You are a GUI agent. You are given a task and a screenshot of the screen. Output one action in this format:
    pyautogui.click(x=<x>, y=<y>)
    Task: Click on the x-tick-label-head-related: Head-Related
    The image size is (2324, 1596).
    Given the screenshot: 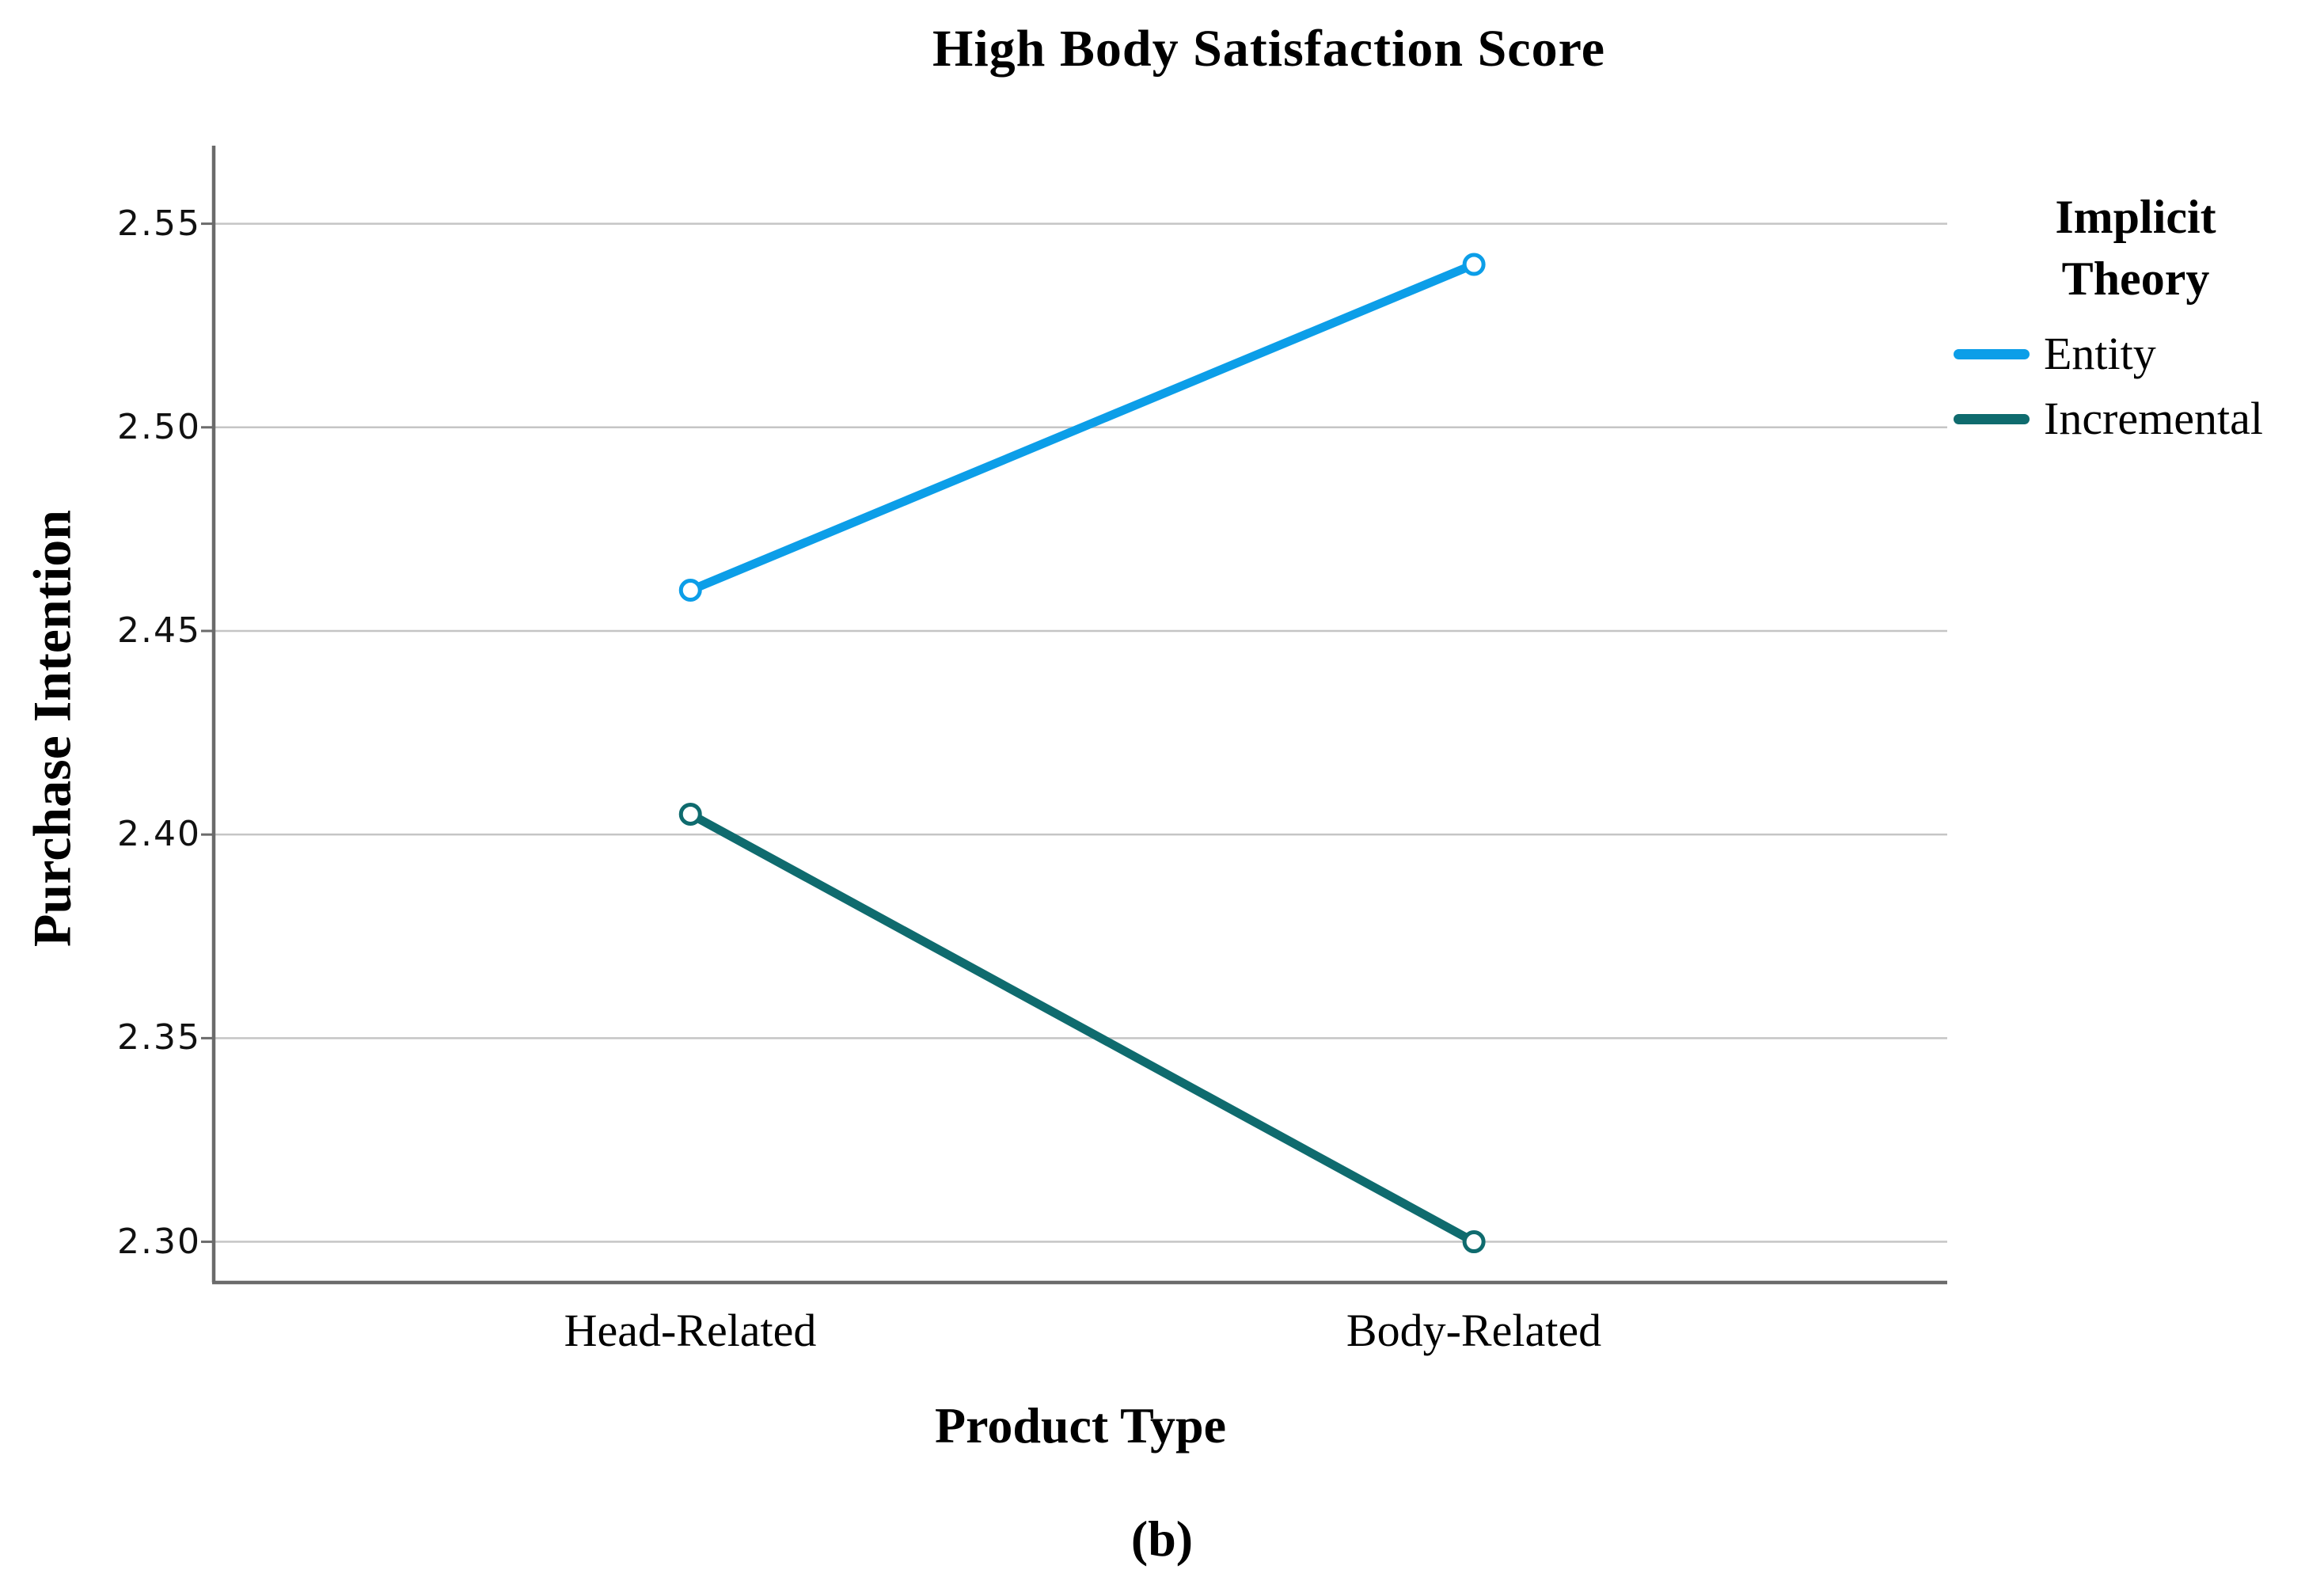 What is the action you would take?
    pyautogui.click(x=690, y=1330)
    